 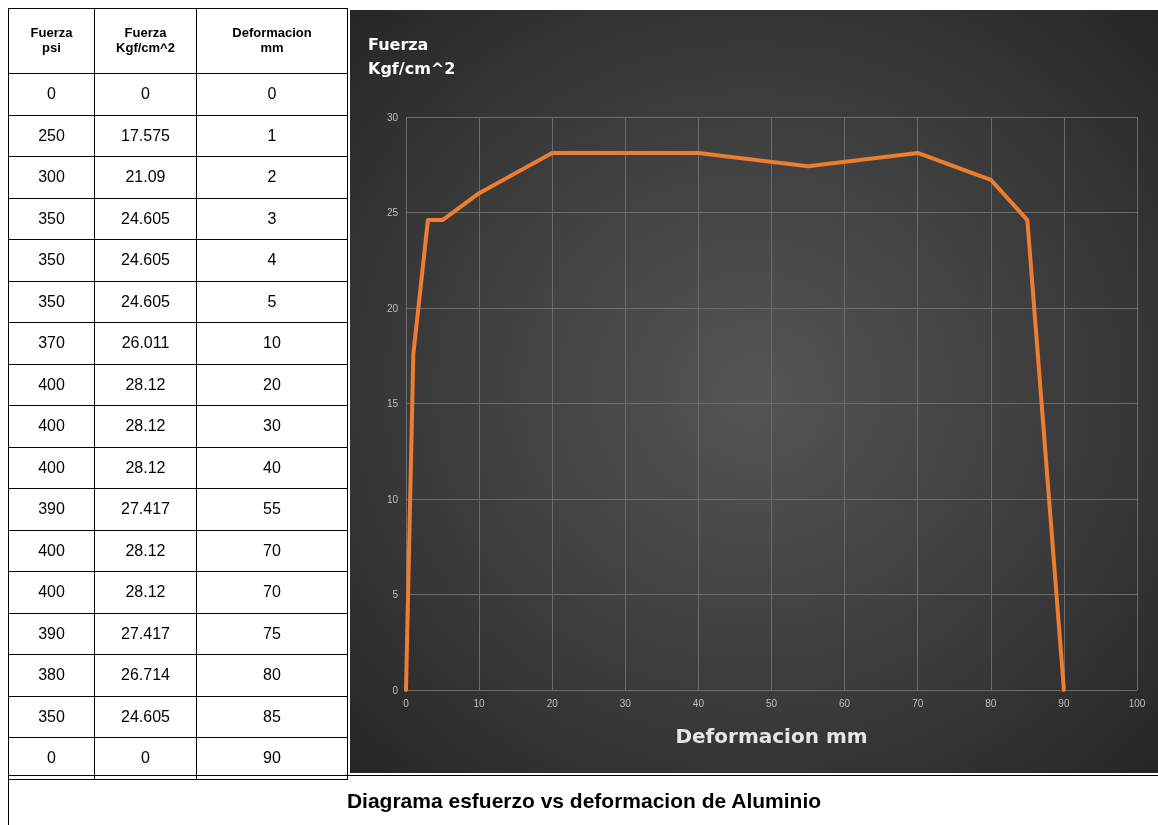 I want to click on y-tick-label: 20, so click(x=392, y=308).